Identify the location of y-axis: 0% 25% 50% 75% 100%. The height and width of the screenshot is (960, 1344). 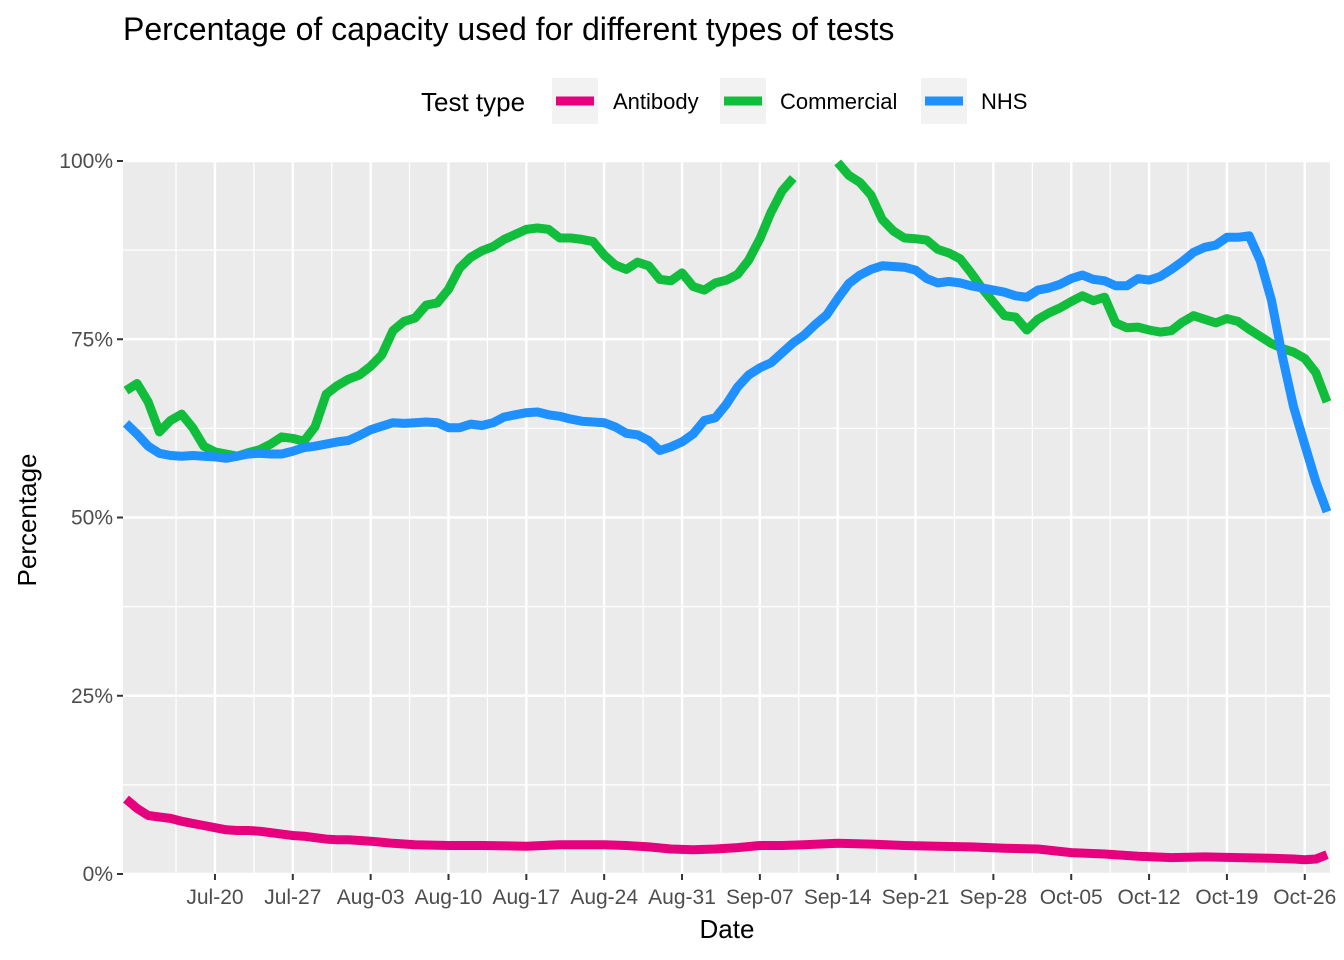
(91, 518).